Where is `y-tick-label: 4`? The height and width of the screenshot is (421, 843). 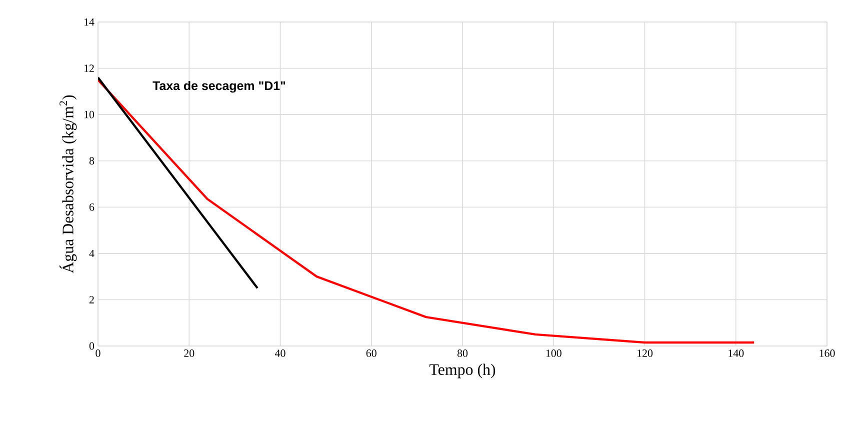
y-tick-label: 4 is located at coordinates (91, 254).